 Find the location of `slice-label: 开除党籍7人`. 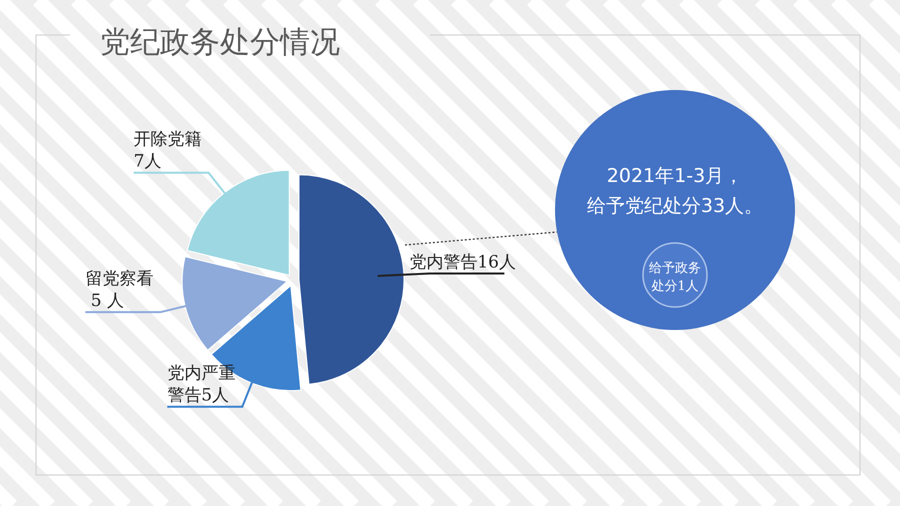

slice-label: 开除党籍7人 is located at coordinates (168, 151).